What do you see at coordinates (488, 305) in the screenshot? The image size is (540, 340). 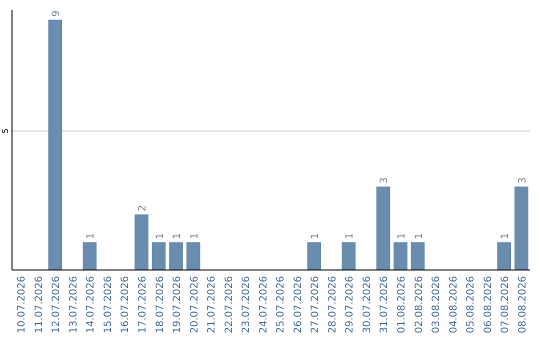 I see `x-tick-label: 06.08.2026` at bounding box center [488, 305].